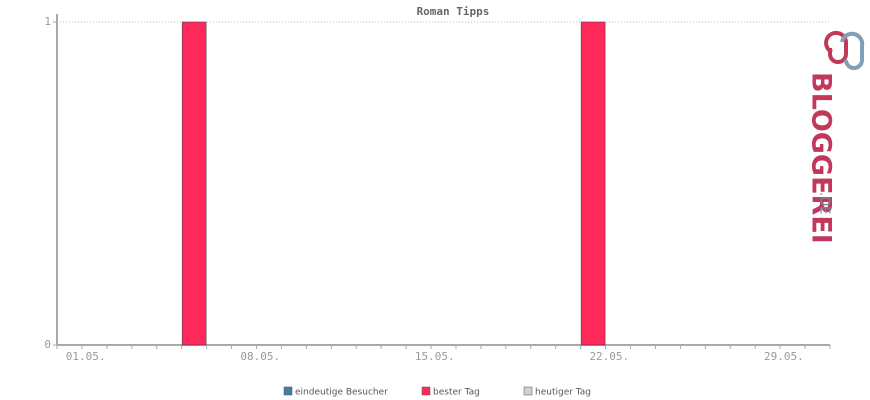 The height and width of the screenshot is (400, 870). Describe the element at coordinates (784, 356) in the screenshot. I see `x-tick-label: 29.05.` at that location.